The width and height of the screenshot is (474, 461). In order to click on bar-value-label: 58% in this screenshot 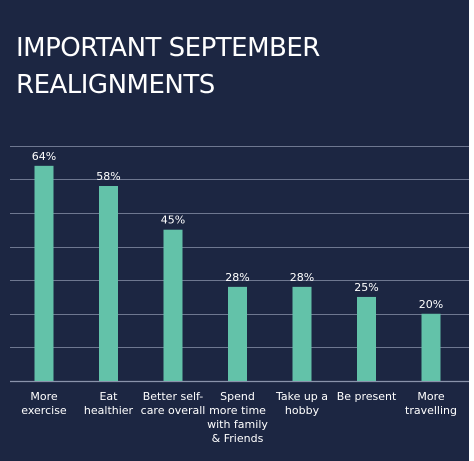, I will do `click(108, 176)`.